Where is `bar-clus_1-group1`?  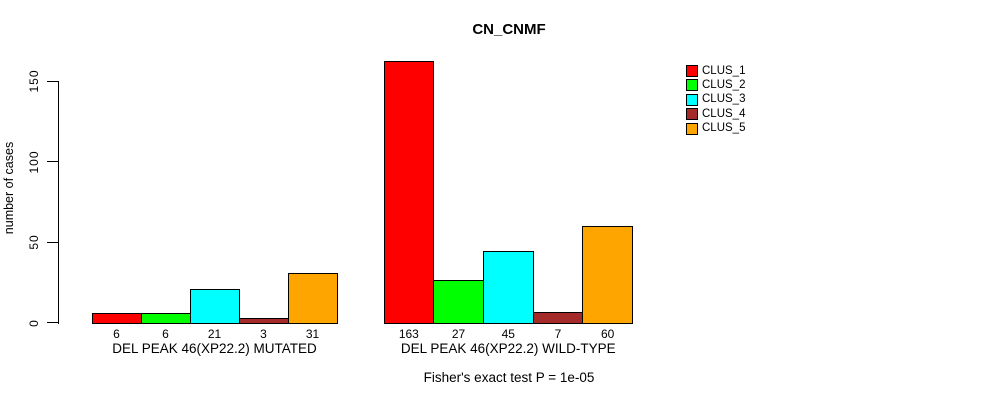
bar-clus_1-group1 is located at coordinates (409, 192).